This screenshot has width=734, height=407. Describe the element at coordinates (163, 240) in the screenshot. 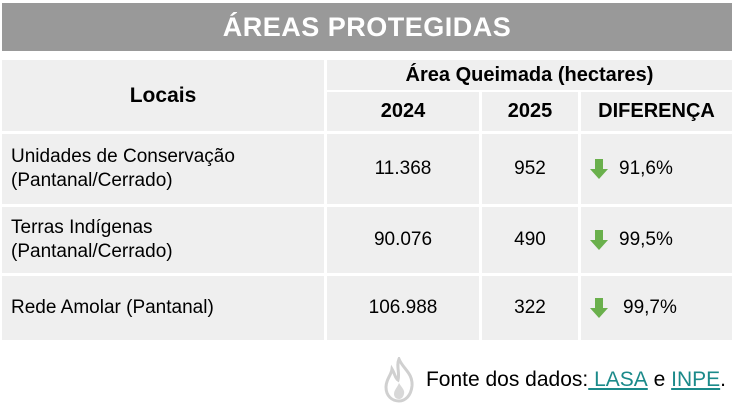

I see `row-2-local: Terras Indígenas (Pantanal/Cerrado)` at that location.